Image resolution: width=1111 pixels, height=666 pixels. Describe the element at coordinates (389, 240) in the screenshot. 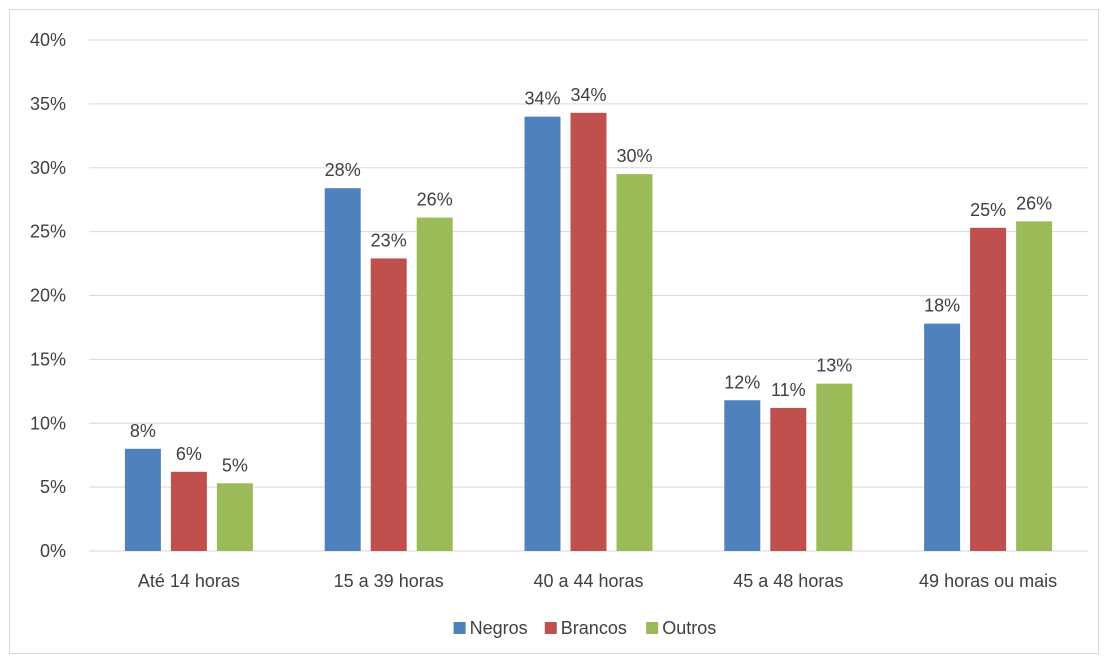

I see `data-label: 23%` at that location.